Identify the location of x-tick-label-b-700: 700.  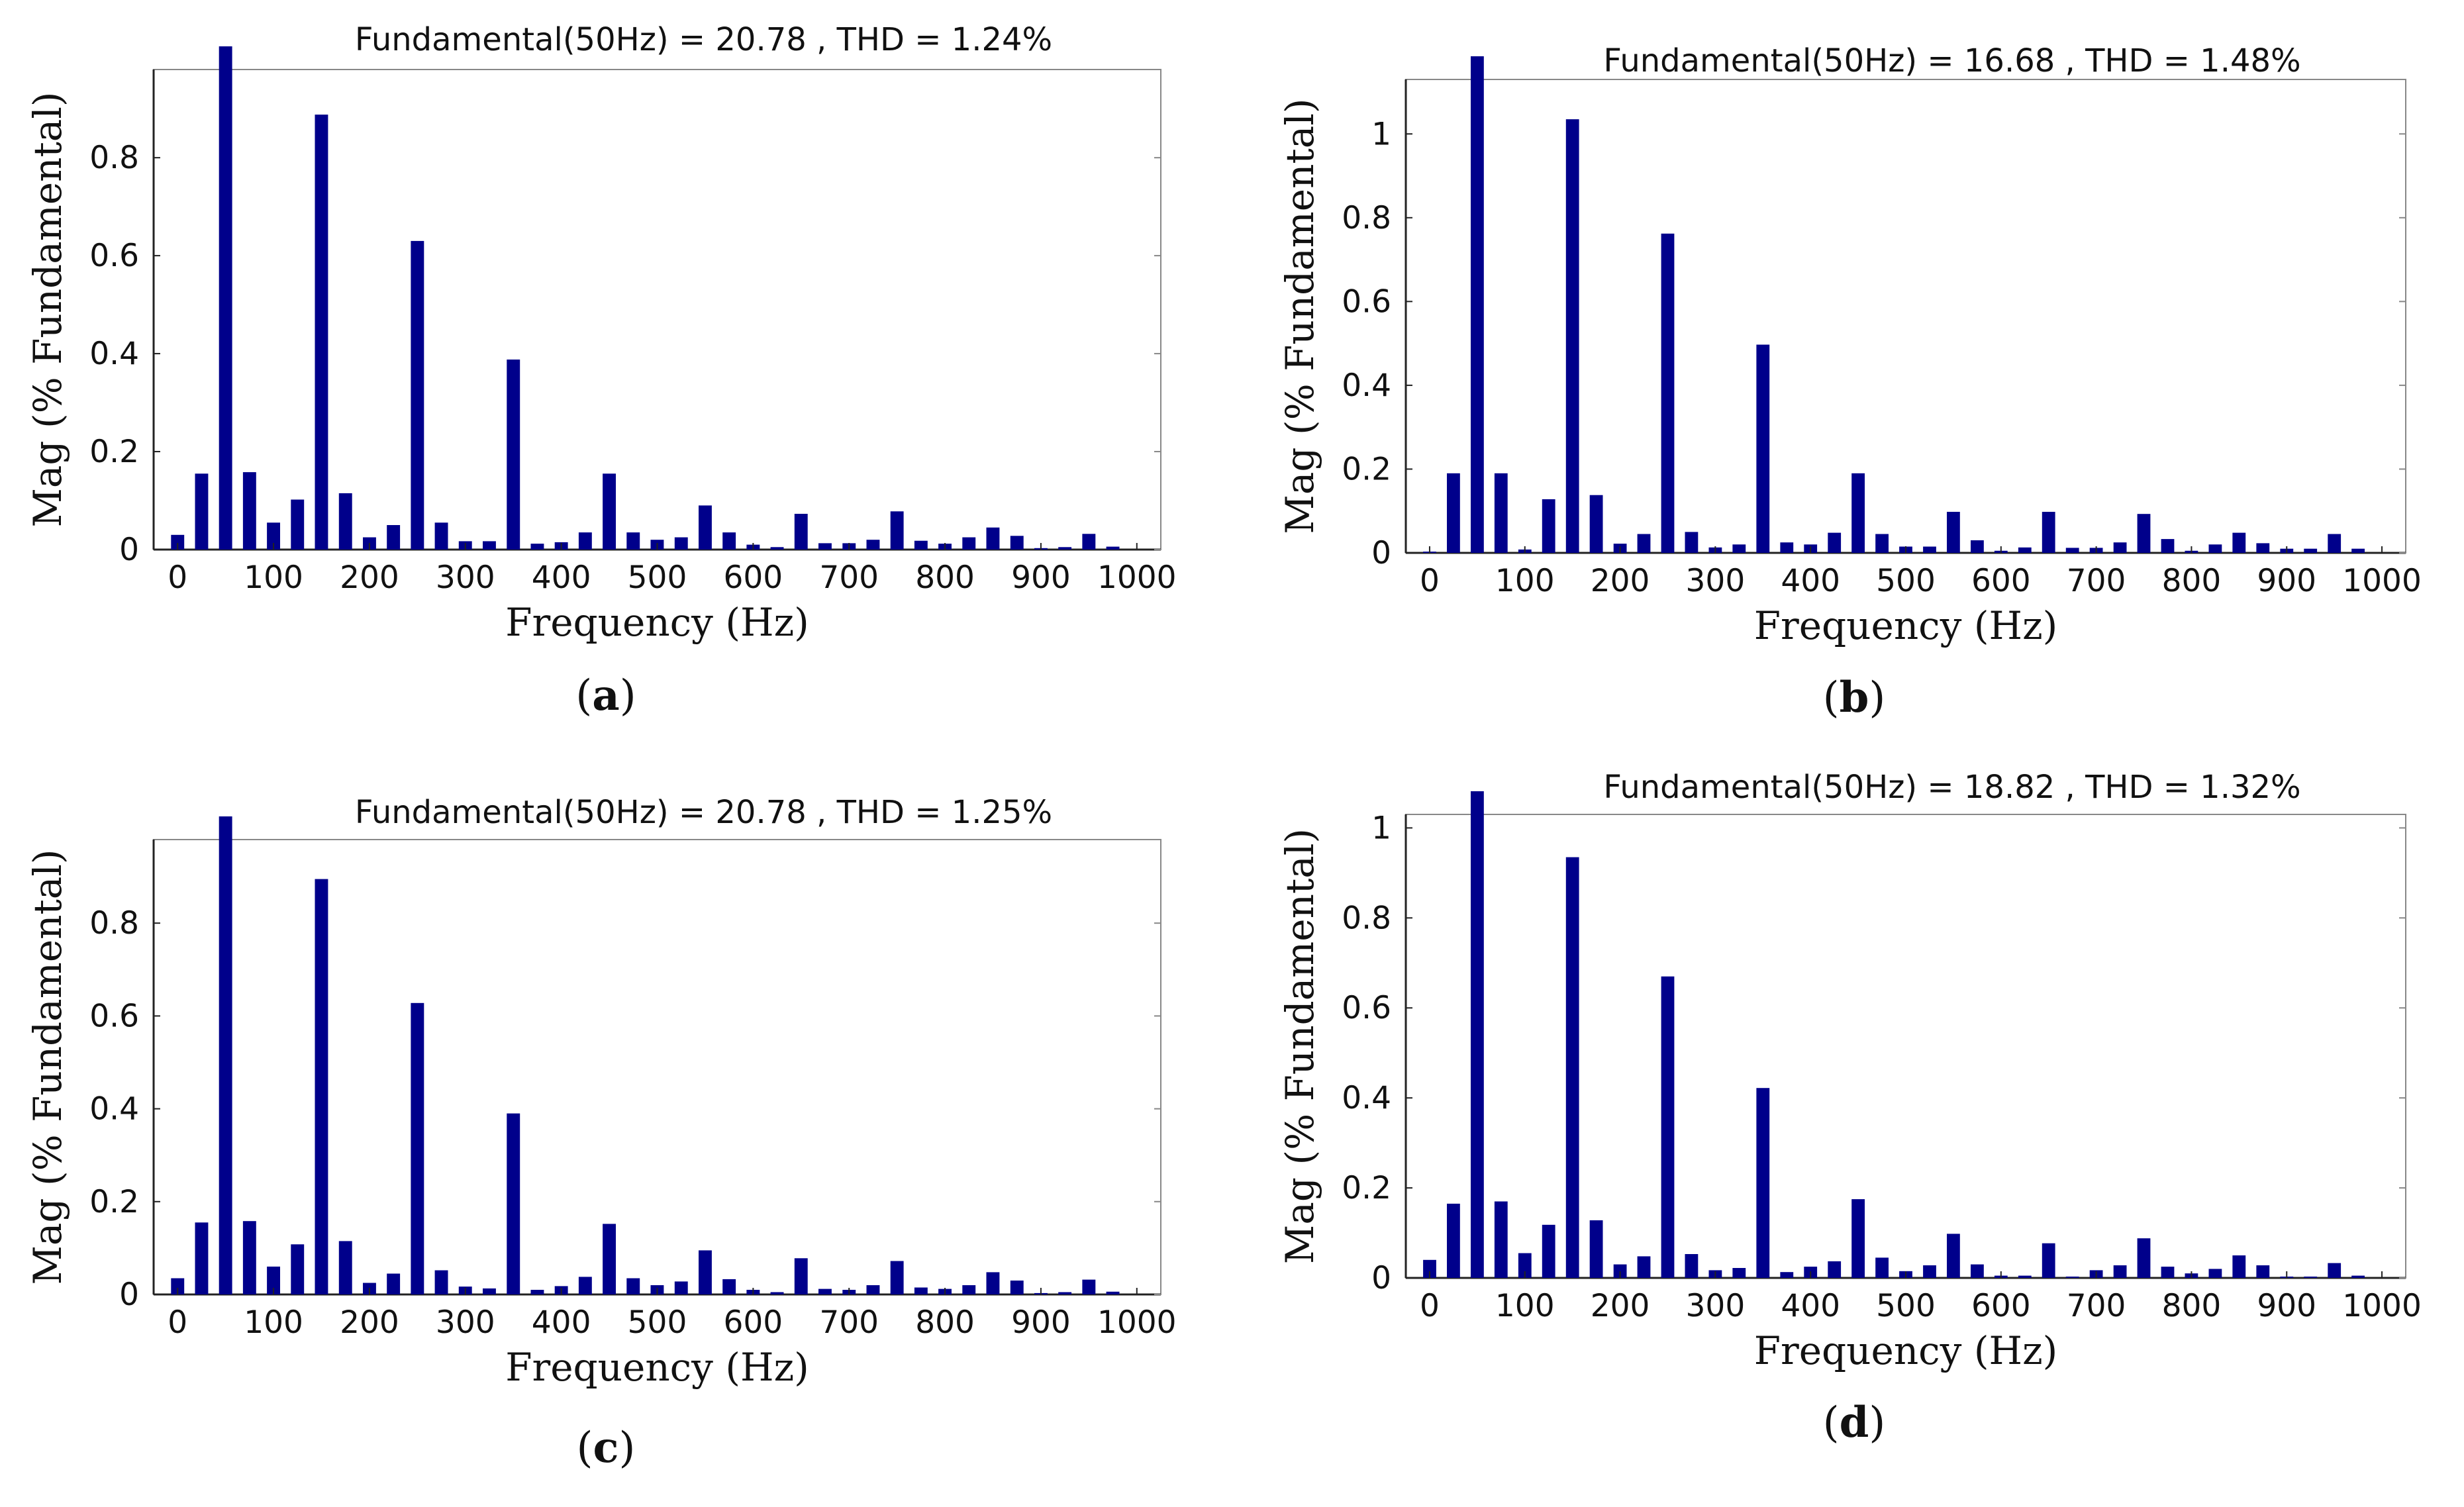
(2096, 581).